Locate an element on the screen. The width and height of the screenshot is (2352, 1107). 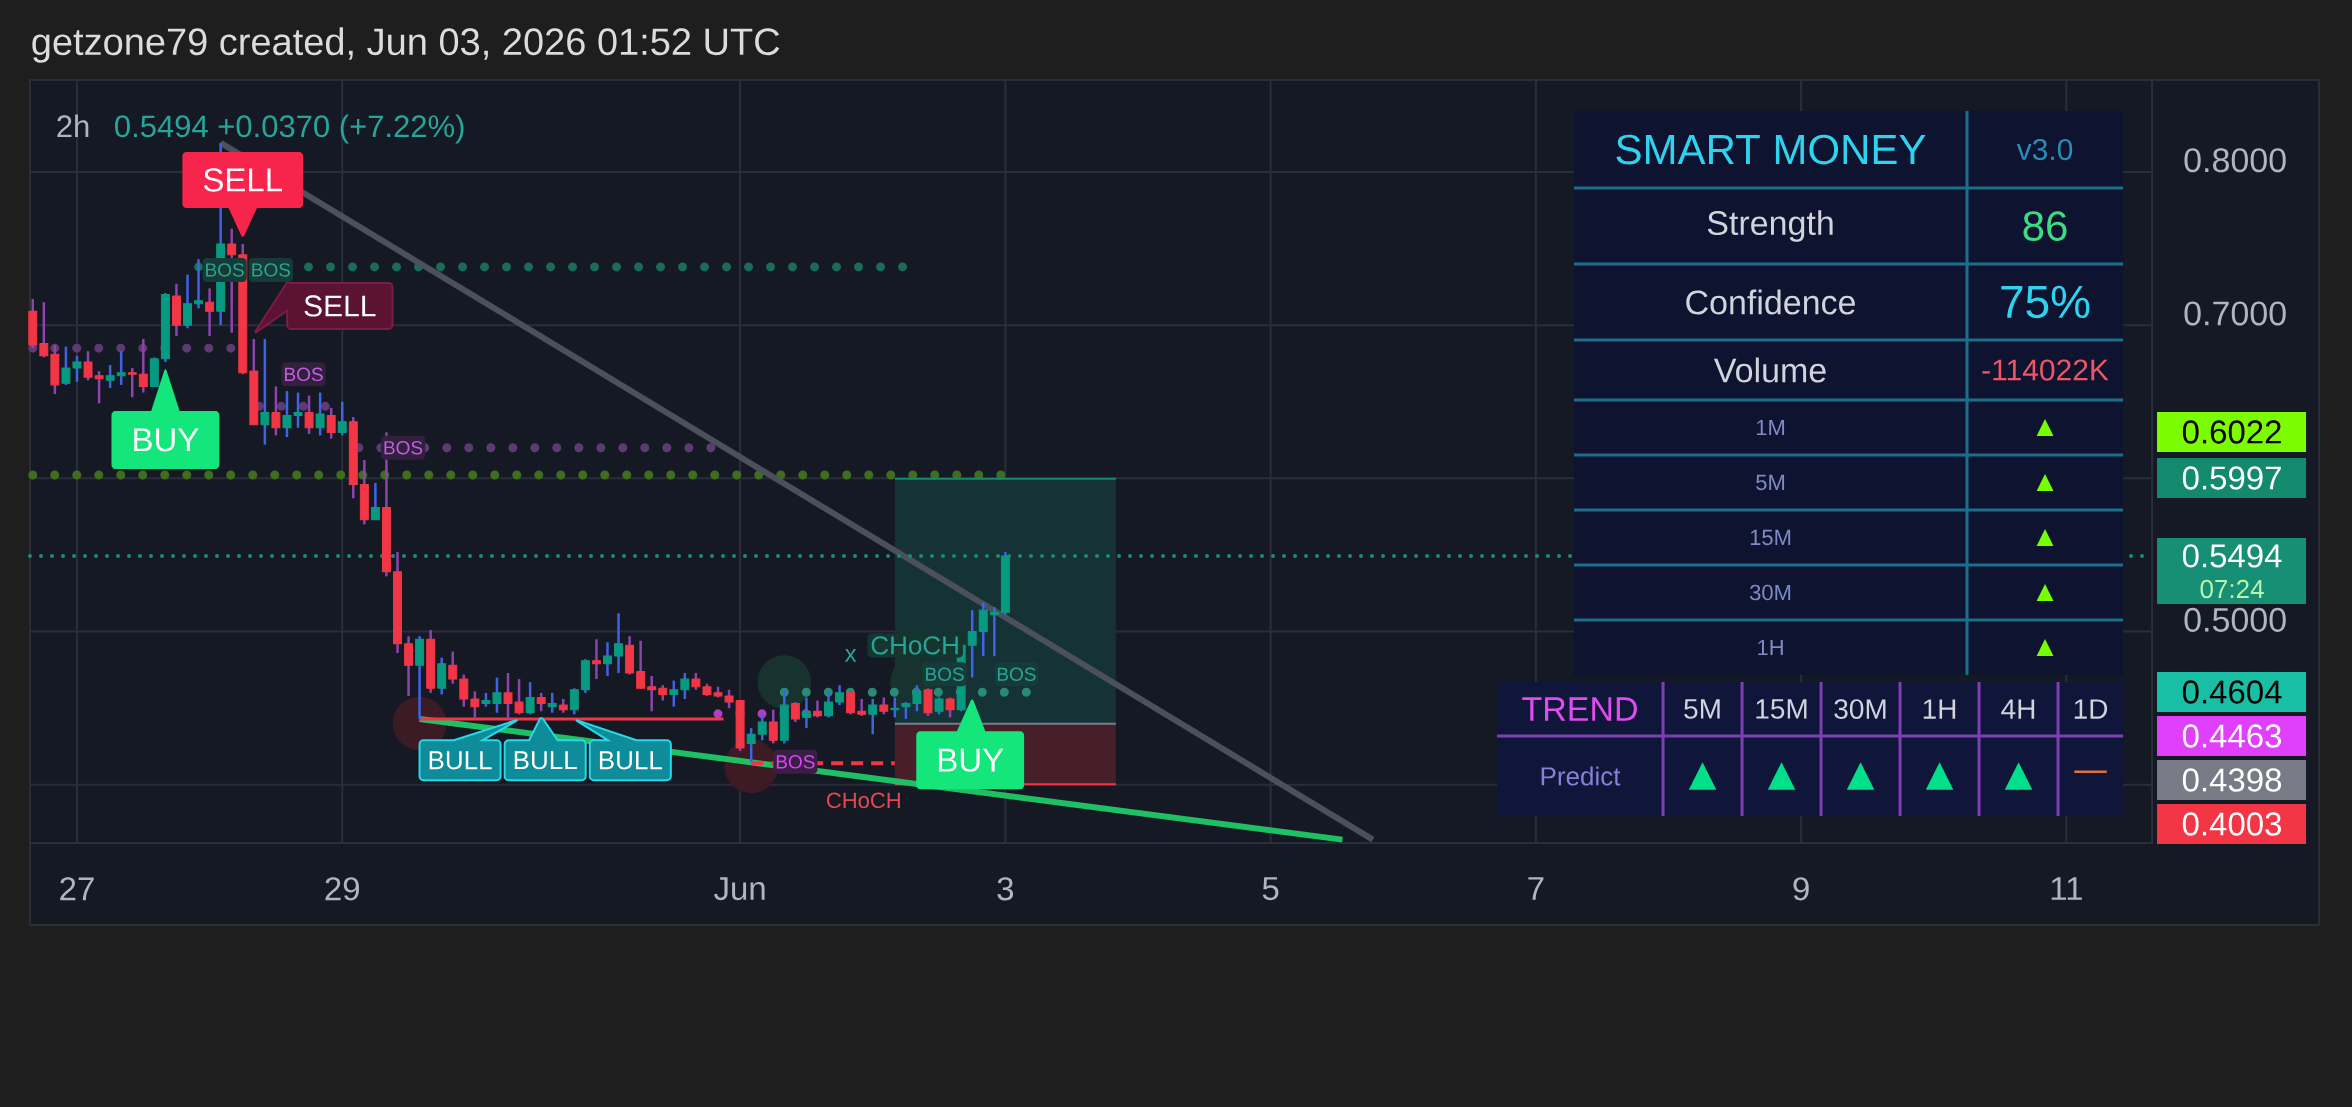
x-tick-label: Jun is located at coordinates (739, 889).